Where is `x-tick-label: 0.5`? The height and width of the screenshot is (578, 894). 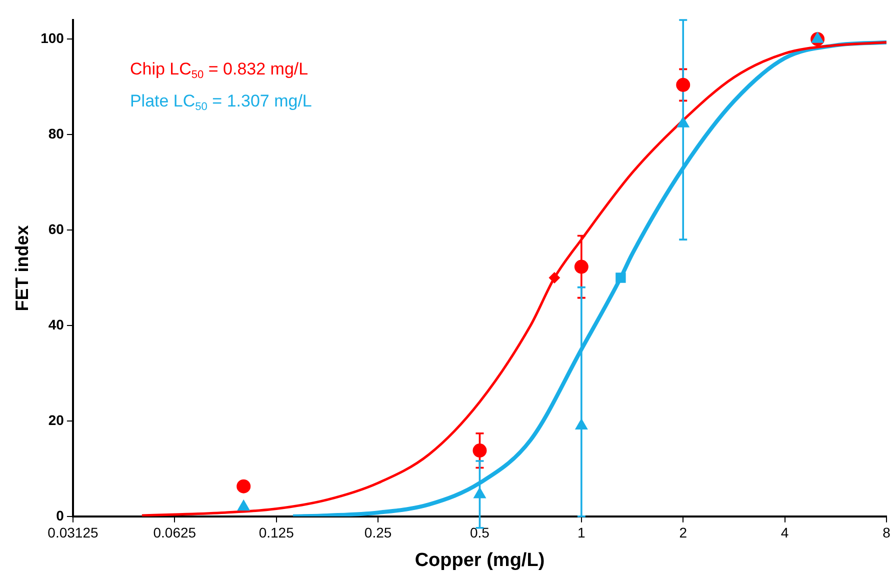
x-tick-label: 0.5 is located at coordinates (480, 532).